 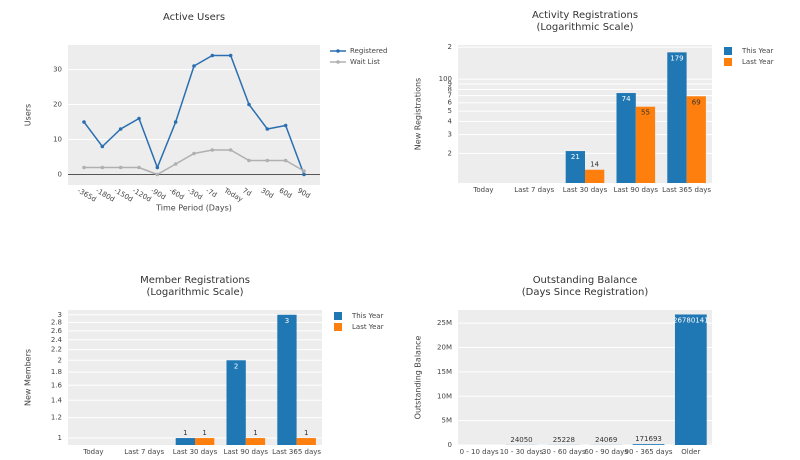 What do you see at coordinates (450, 121) in the screenshot?
I see `y-tick-label: 4` at bounding box center [450, 121].